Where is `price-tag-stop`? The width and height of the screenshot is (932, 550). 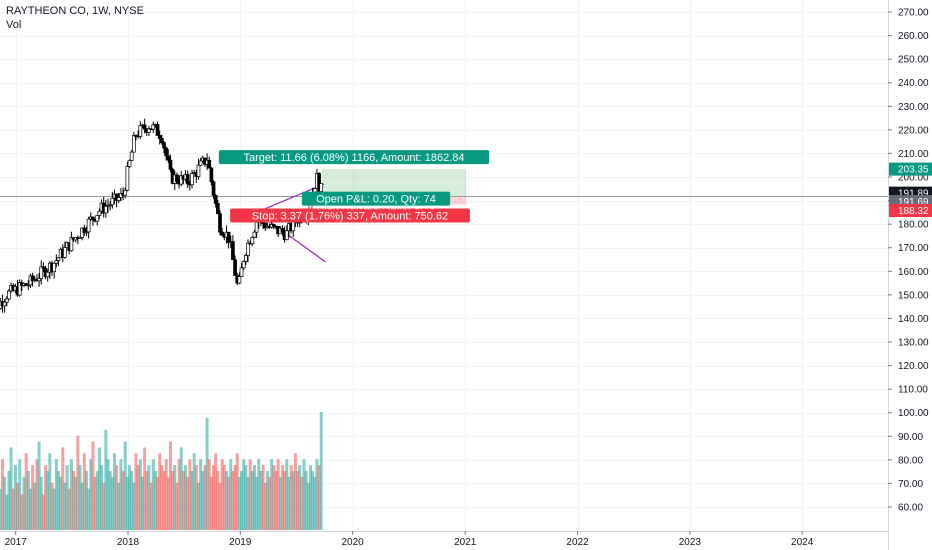
price-tag-stop is located at coordinates (910, 211).